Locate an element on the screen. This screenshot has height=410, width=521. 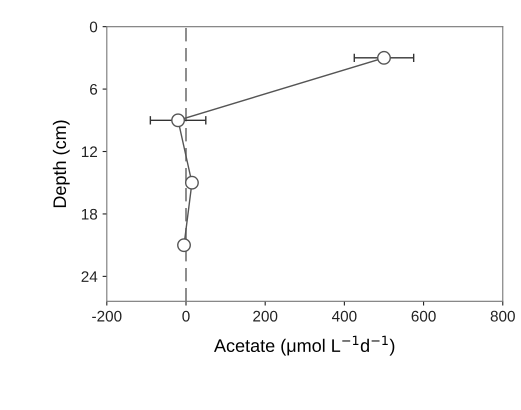
x-tick-label: 0 is located at coordinates (186, 316).